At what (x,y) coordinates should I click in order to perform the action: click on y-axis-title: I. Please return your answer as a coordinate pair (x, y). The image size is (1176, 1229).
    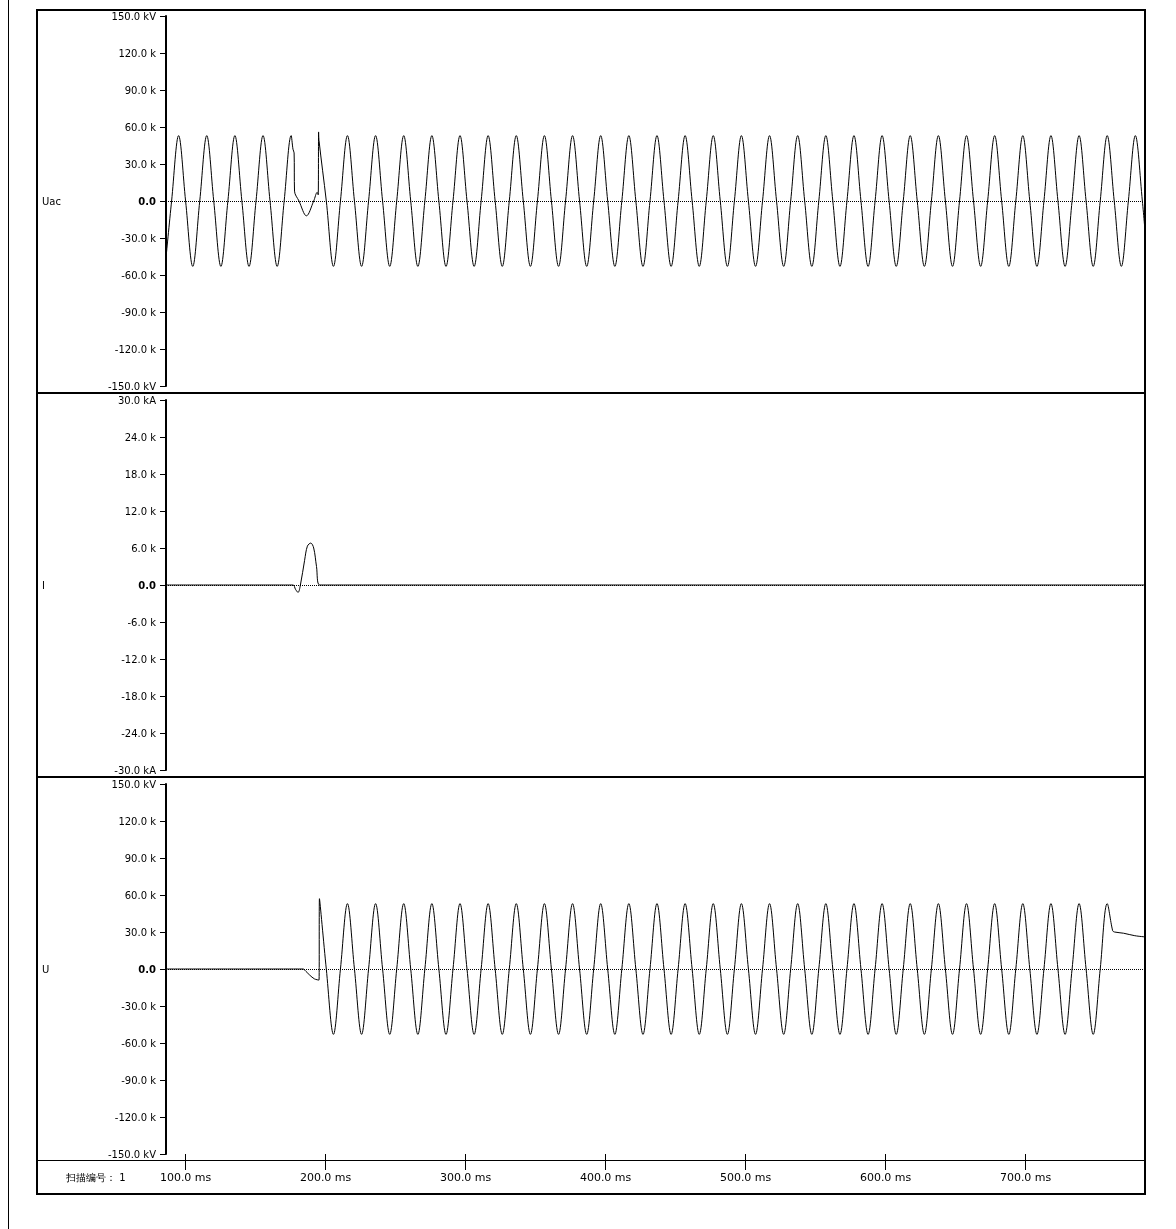
    Looking at the image, I should click on (43, 585).